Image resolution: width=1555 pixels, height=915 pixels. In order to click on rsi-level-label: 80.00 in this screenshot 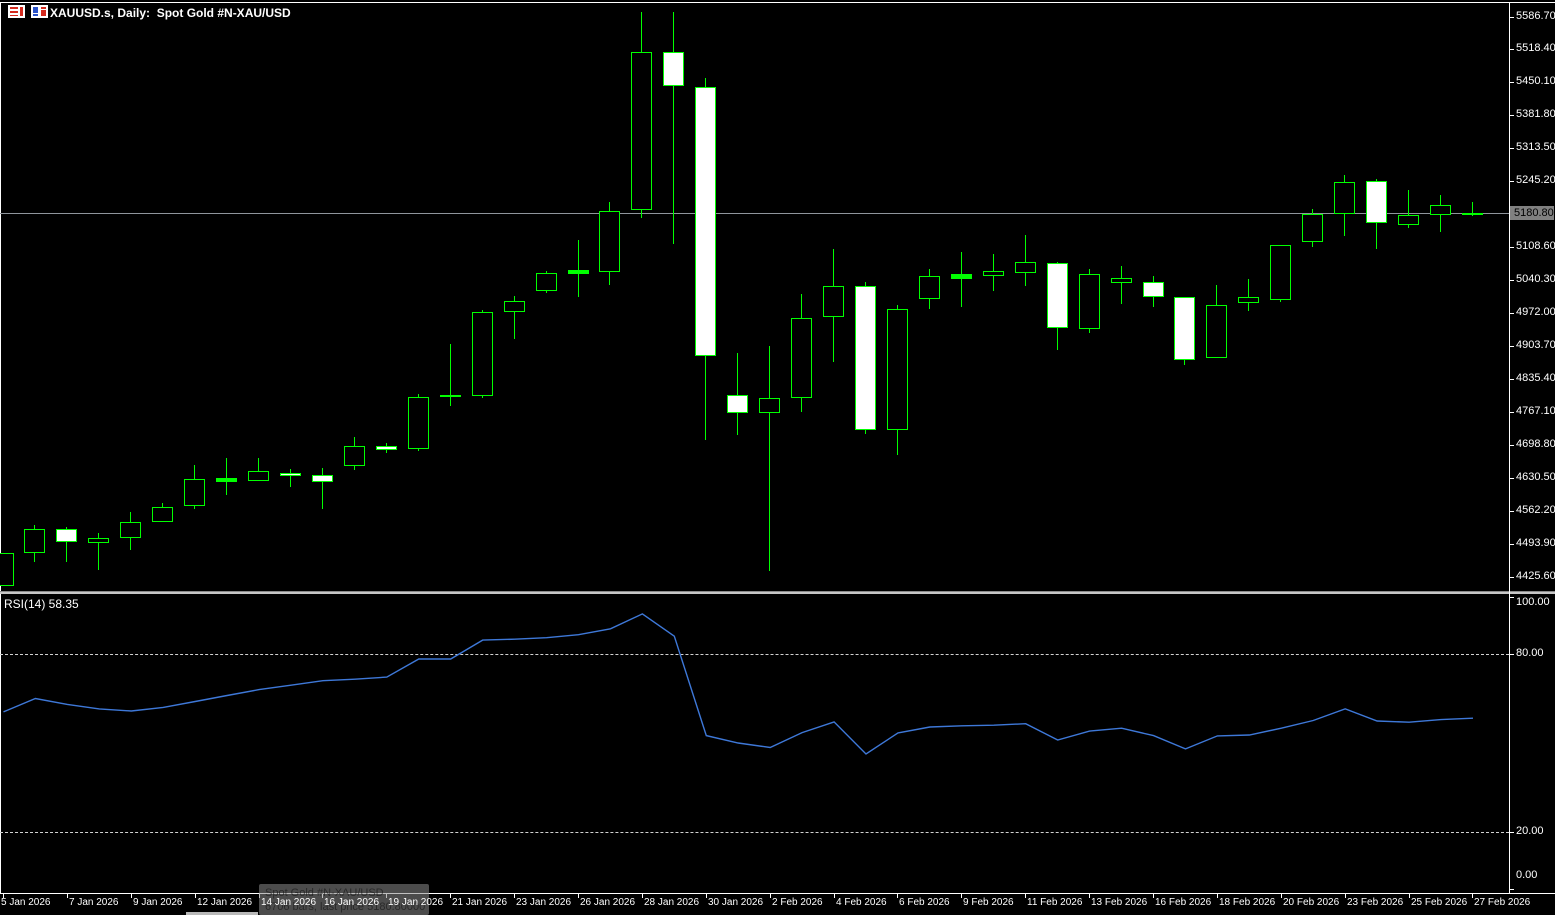, I will do `click(1530, 653)`.